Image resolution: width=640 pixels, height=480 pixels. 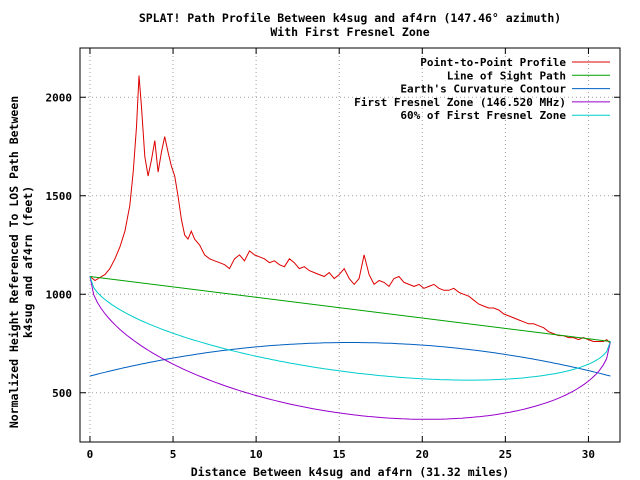 I want to click on legend-entry-label: 60% of First Fresnel Zone, so click(x=483, y=115).